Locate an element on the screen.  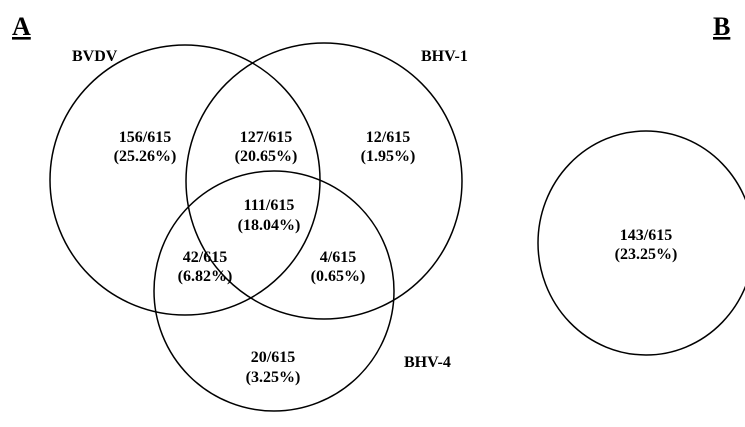
bvdv-only-count: 156/615 is located at coordinates (145, 137).